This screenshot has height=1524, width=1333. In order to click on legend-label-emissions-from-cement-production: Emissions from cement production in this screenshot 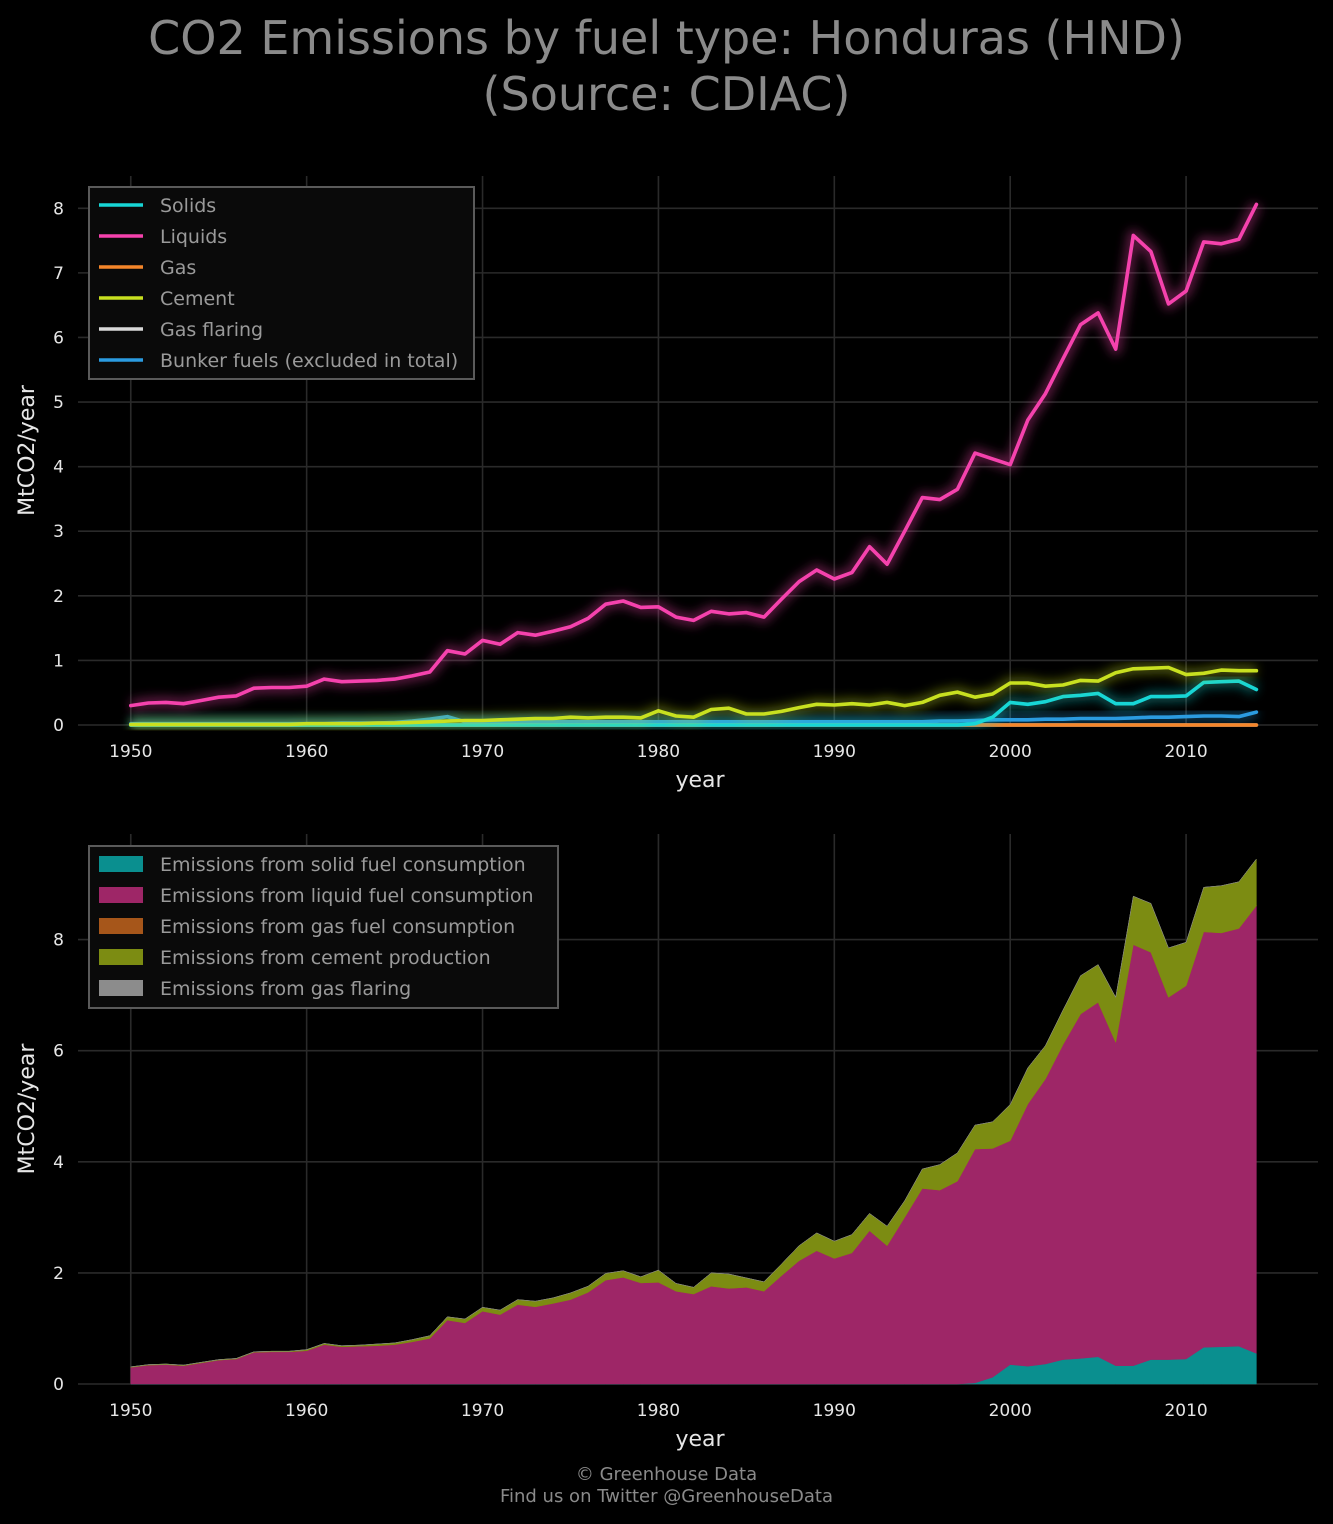, I will do `click(325, 958)`.